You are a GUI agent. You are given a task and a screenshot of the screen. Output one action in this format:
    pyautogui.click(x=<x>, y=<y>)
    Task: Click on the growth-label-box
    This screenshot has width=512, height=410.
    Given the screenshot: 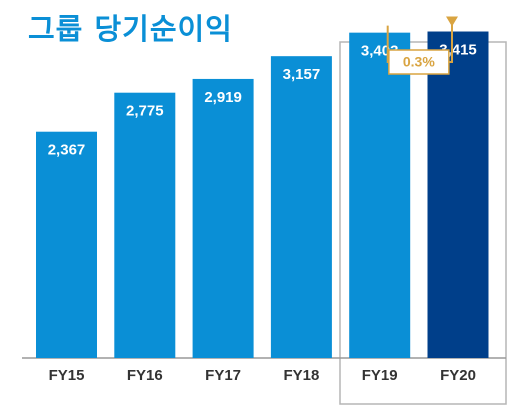 What is the action you would take?
    pyautogui.click(x=419, y=62)
    